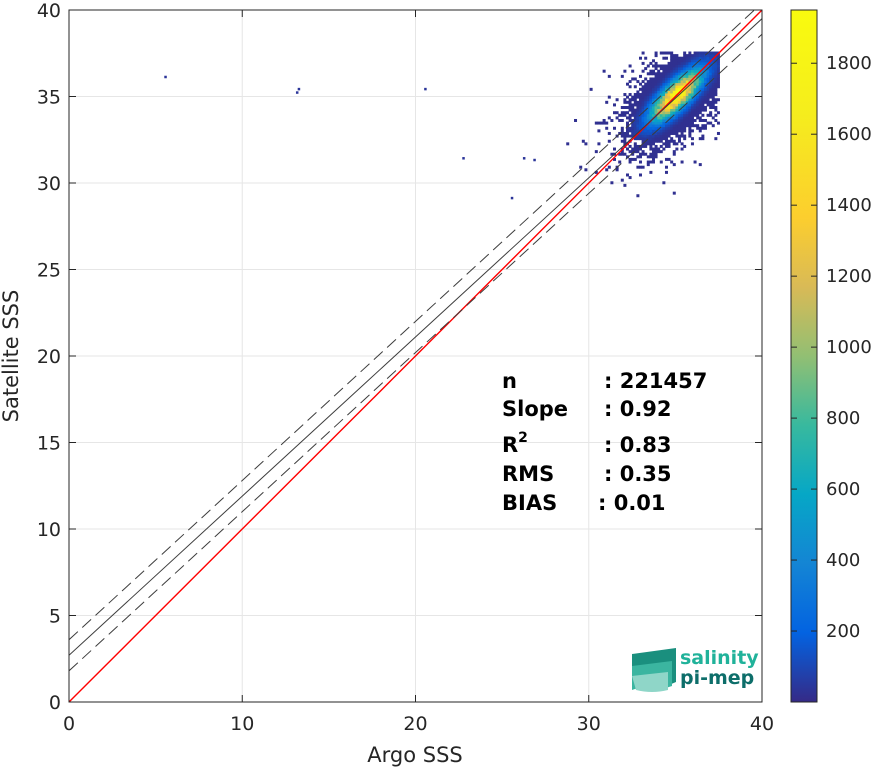 Image resolution: width=879 pixels, height=768 pixels. Describe the element at coordinates (849, 205) in the screenshot. I see `colorbar-tick-label: 1400` at that location.